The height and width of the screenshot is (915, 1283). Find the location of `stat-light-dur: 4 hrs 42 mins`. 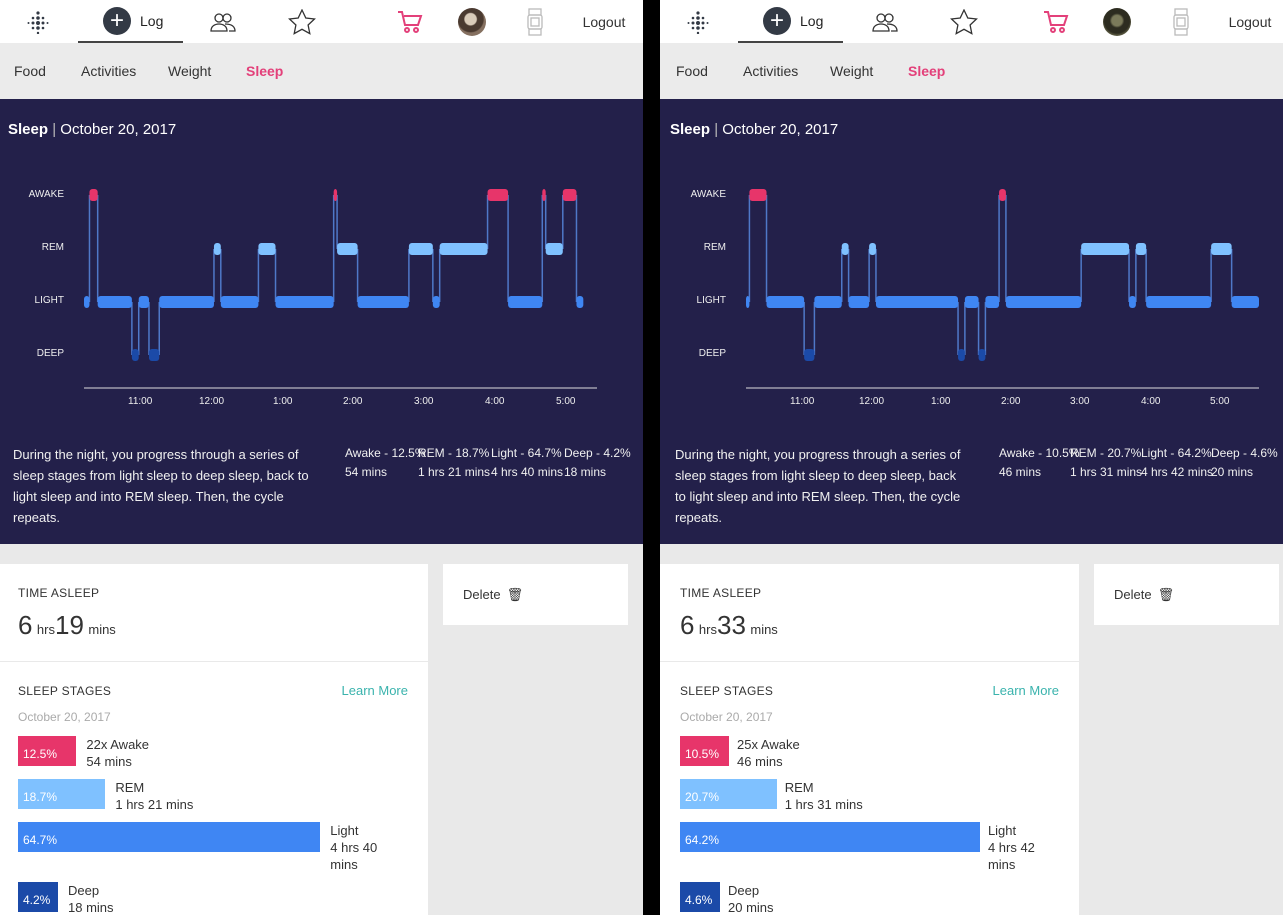

stat-light-dur: 4 hrs 42 mins is located at coordinates (1177, 472).